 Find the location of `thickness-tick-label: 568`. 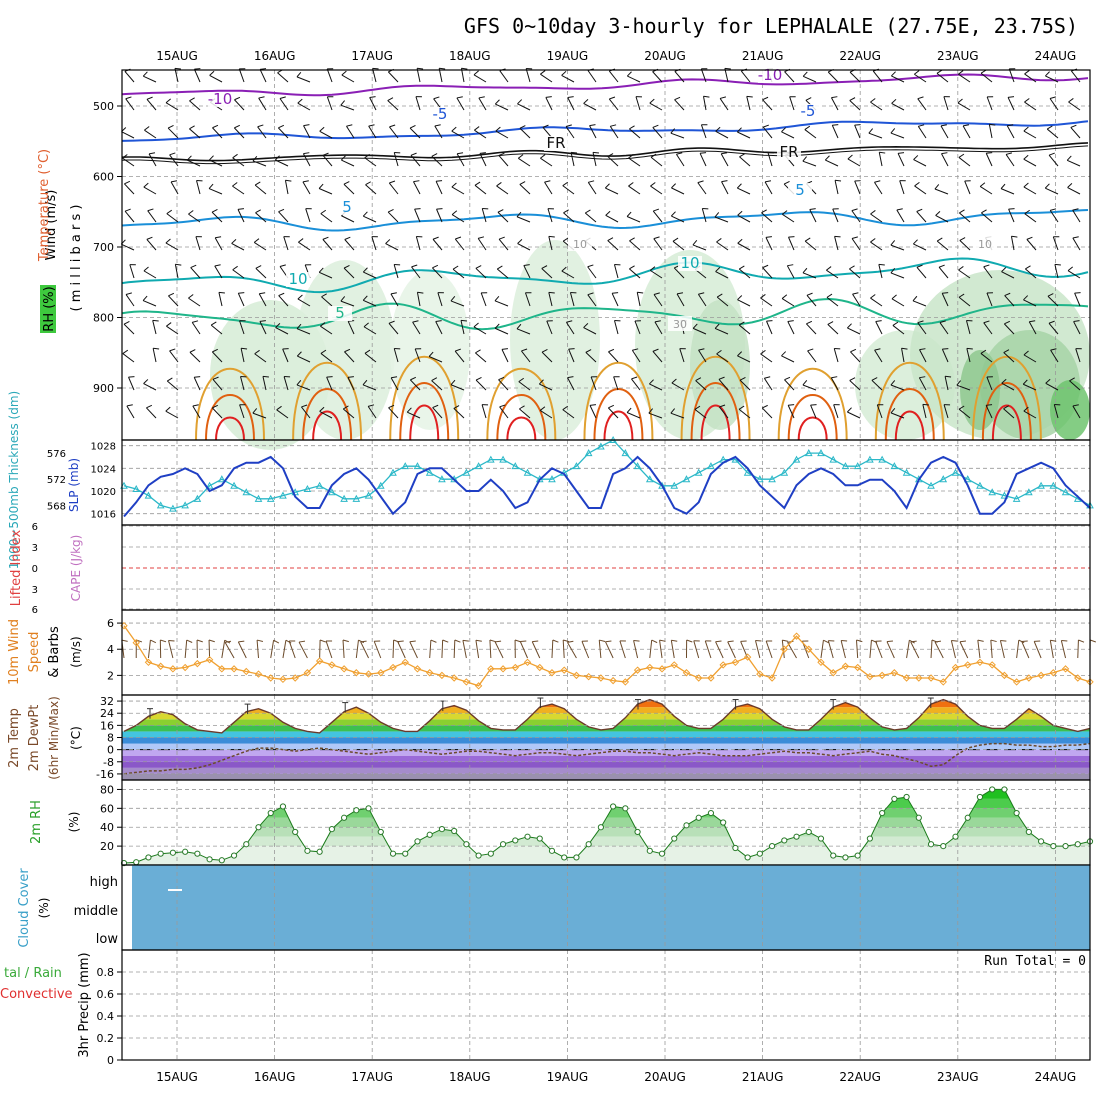

thickness-tick-label: 568 is located at coordinates (56, 506).